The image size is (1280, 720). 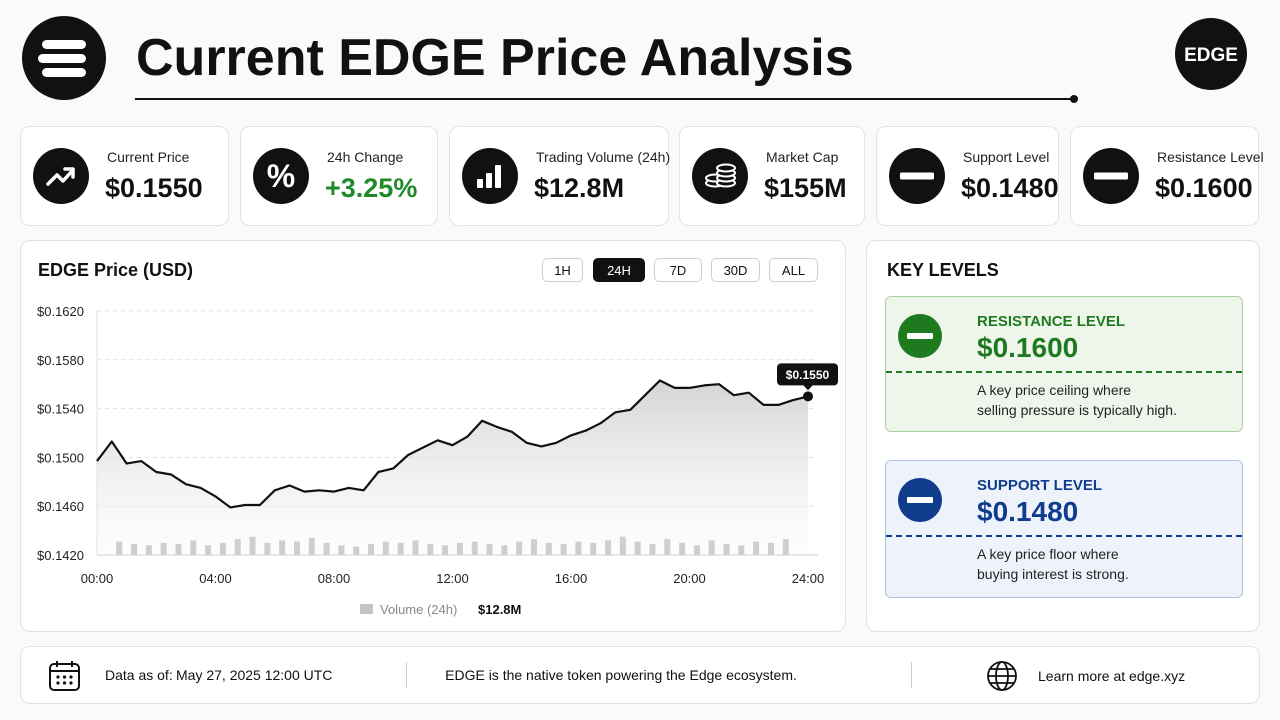 What do you see at coordinates (371, 188) in the screenshot?
I see `stat-value: +3.25%` at bounding box center [371, 188].